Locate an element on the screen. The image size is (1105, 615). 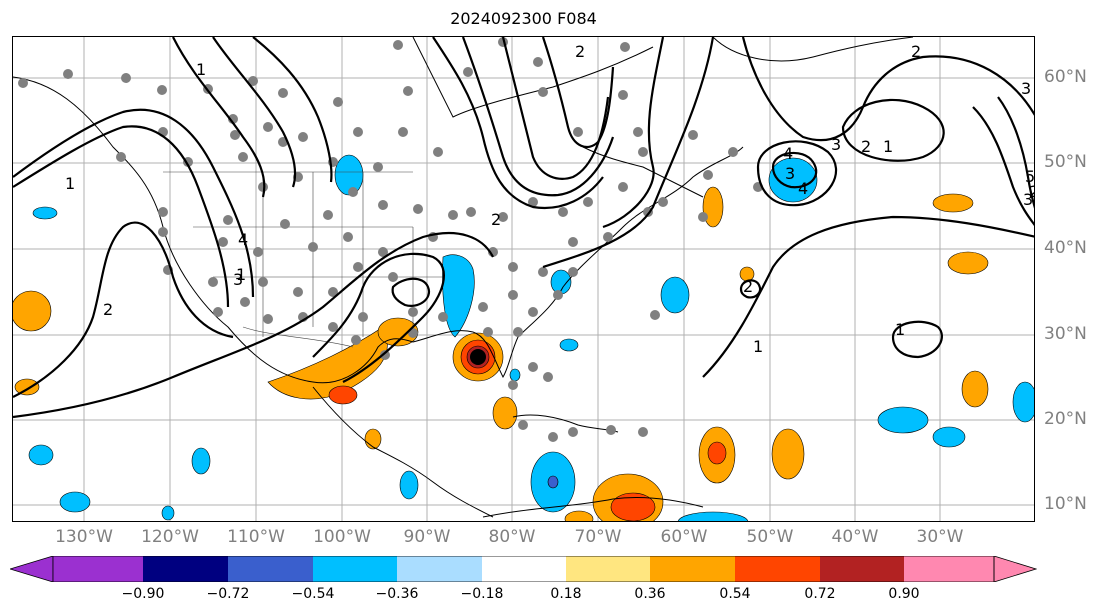
map-title: 2024092300 F084 is located at coordinates (523, 18).